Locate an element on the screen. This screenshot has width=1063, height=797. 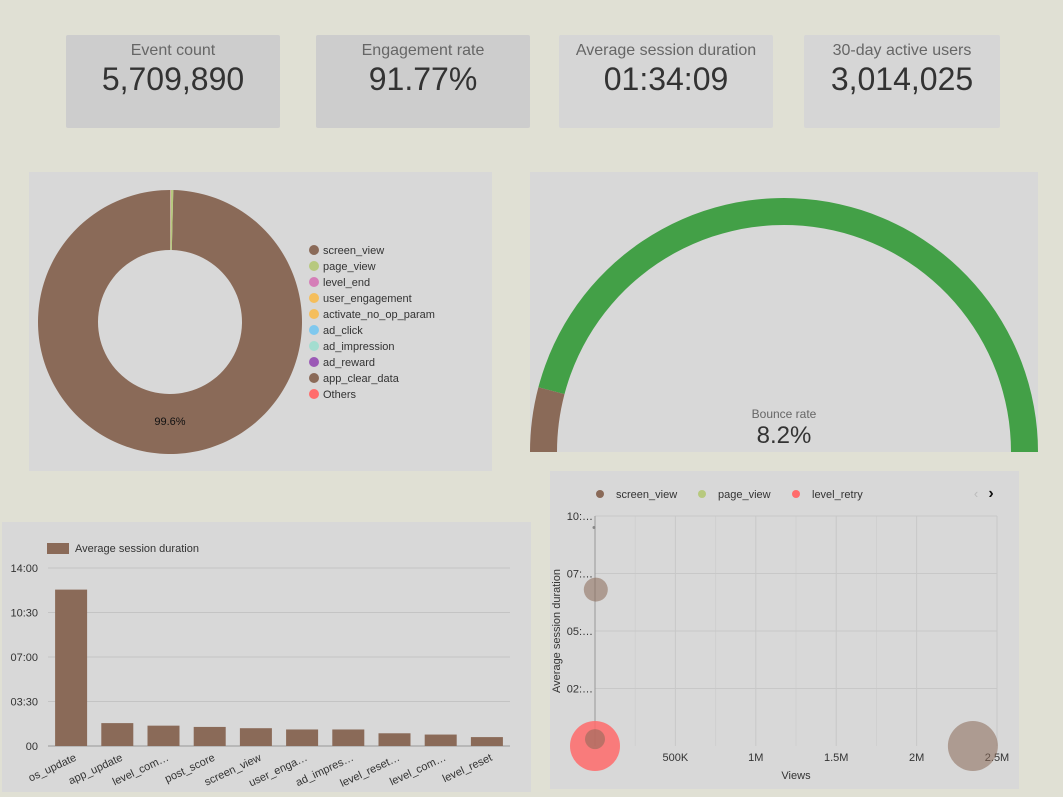
kpi-value: 5,709,890 is located at coordinates (173, 79).